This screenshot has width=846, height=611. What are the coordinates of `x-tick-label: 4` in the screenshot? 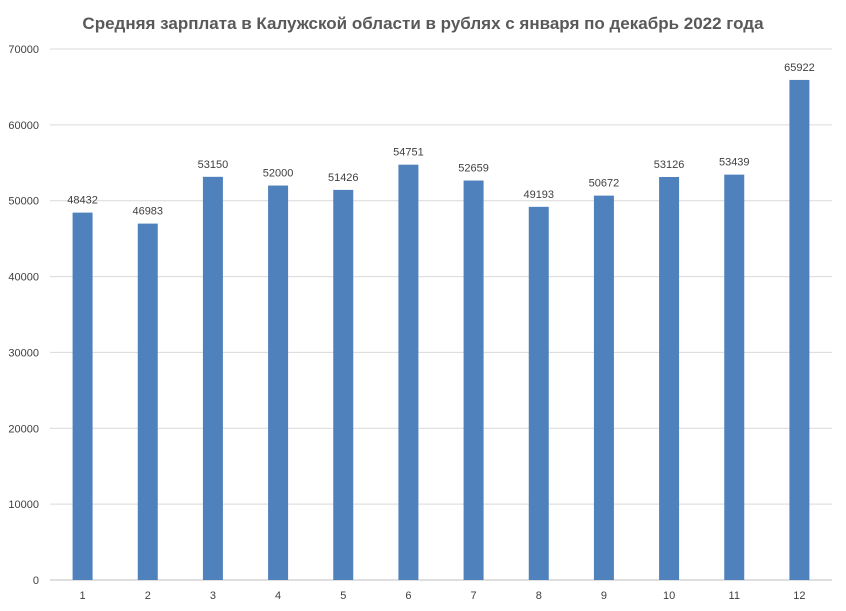 It's located at (278, 596).